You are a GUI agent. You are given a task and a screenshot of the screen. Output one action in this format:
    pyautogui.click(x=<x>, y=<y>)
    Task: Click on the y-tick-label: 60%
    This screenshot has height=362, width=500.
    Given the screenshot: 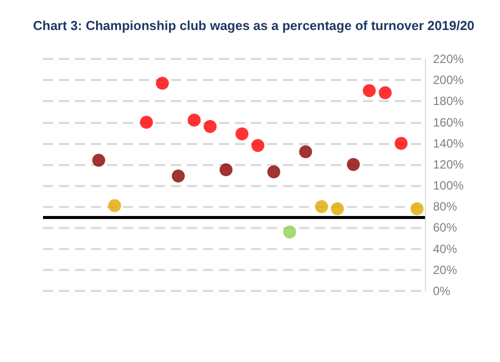 What is the action you would take?
    pyautogui.click(x=445, y=227)
    